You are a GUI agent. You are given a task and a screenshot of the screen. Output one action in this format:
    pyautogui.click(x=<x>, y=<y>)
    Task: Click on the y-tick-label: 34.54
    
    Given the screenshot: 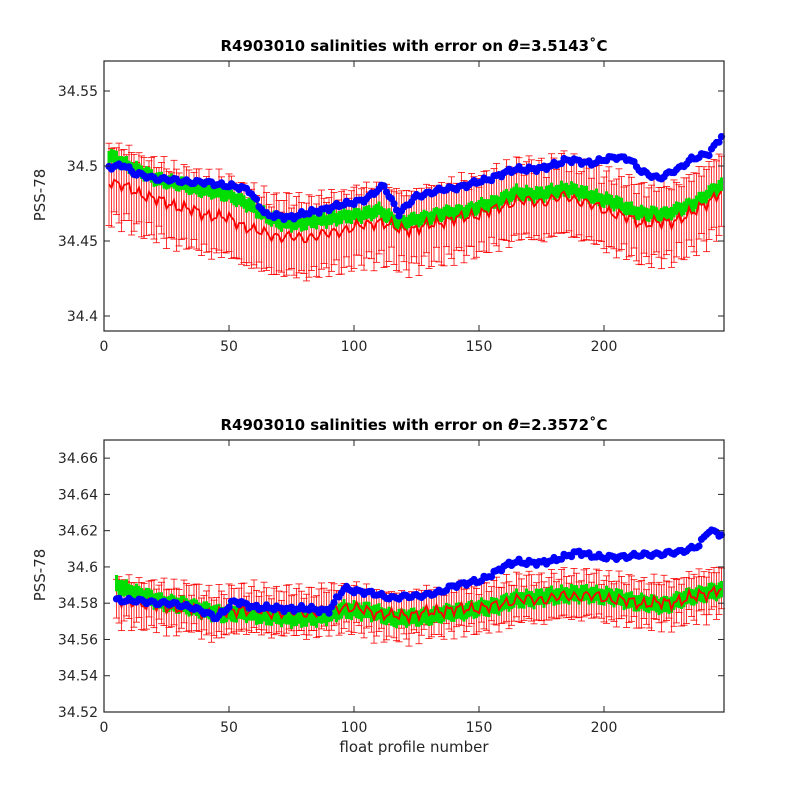 What is the action you would take?
    pyautogui.click(x=78, y=677)
    